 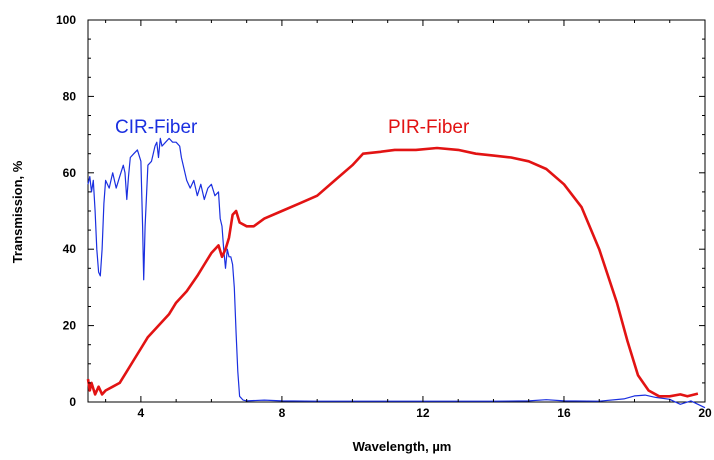 I want to click on x-tick-label: 8, so click(x=282, y=413).